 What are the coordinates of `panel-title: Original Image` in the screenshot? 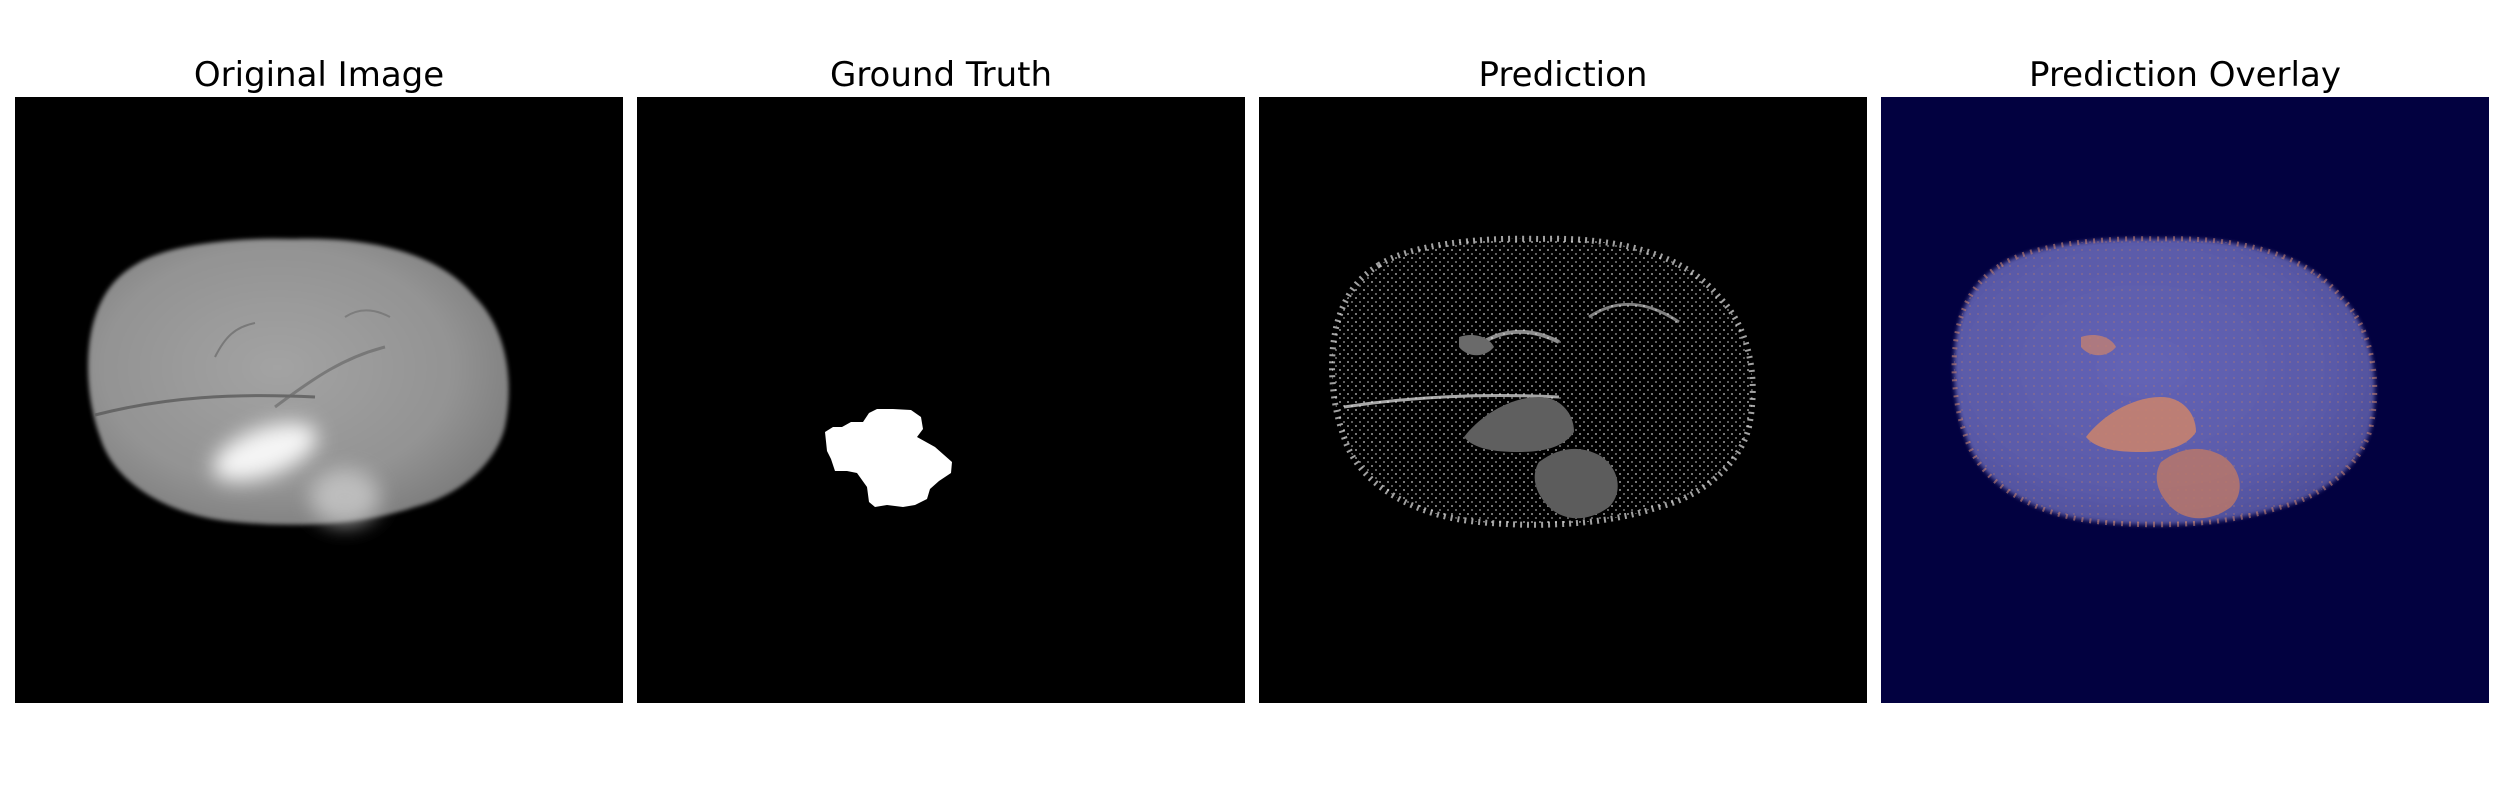 It's located at (319, 75).